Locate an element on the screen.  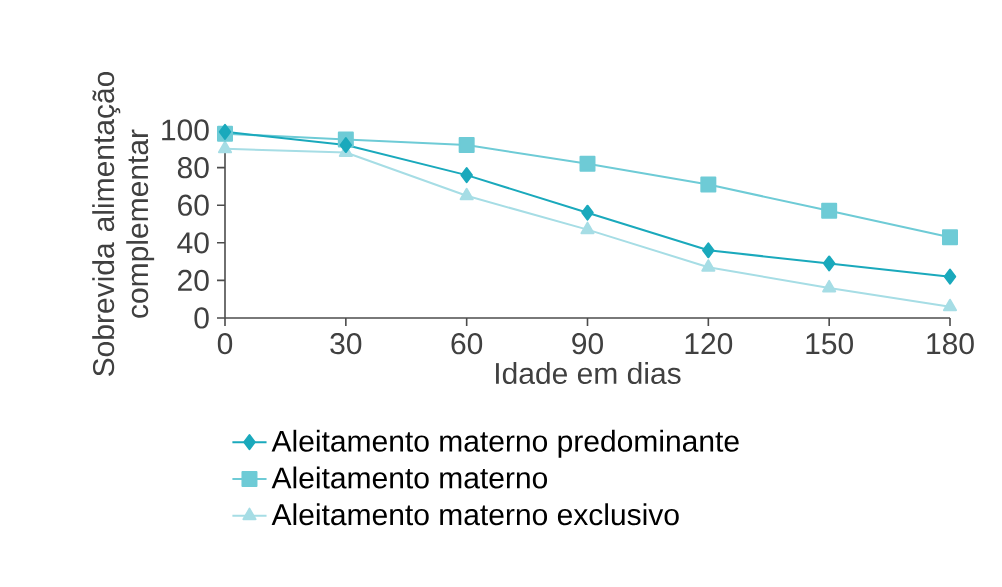
y-tick-label: 80 is located at coordinates (193, 167).